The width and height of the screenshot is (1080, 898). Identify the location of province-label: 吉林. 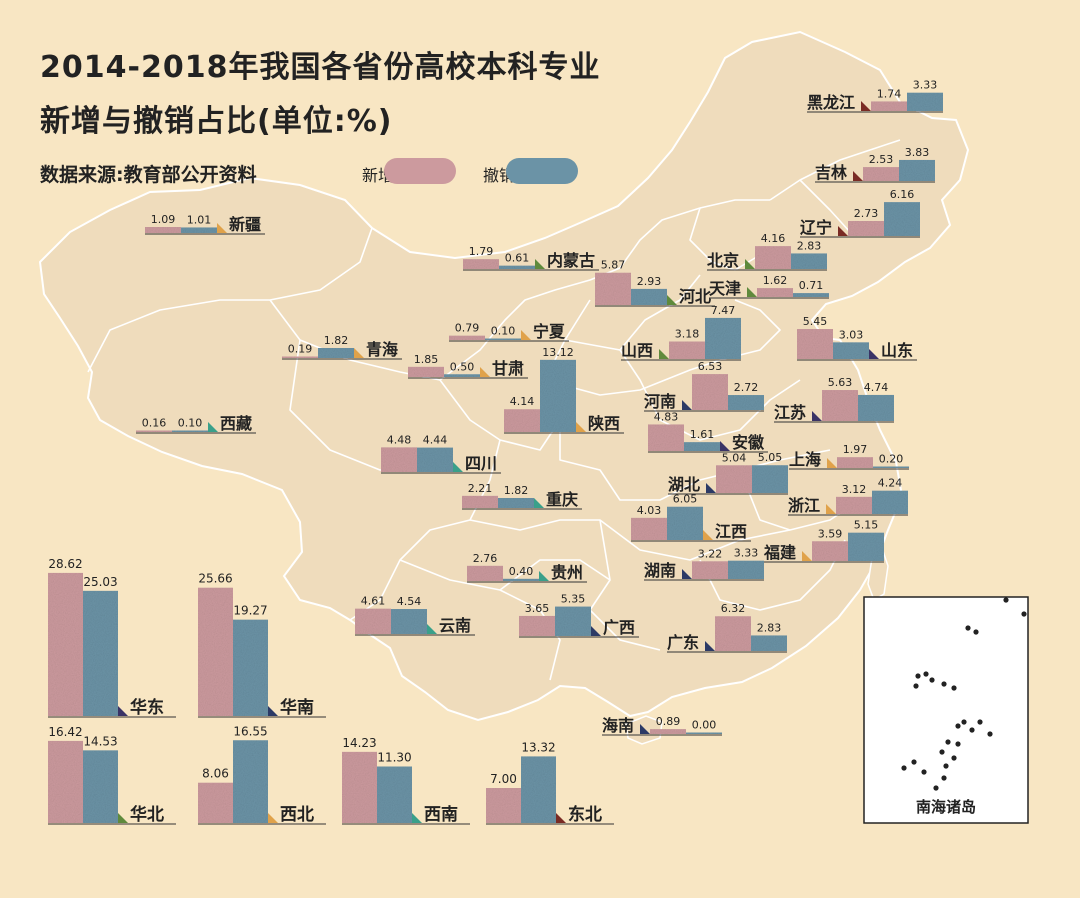
(831, 172).